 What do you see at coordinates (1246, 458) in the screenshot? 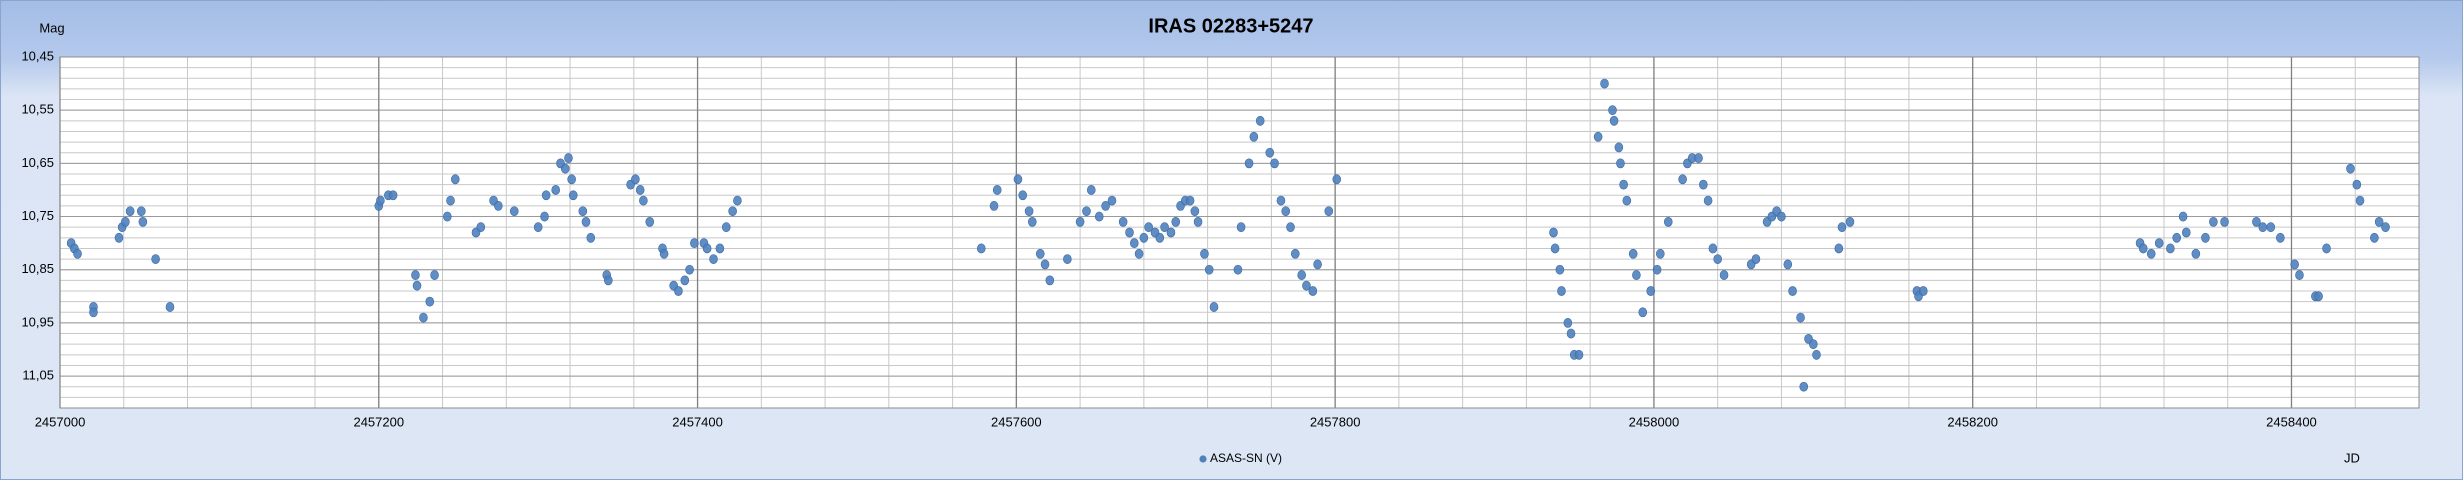
I see `legend-label: ASAS-SN (V)` at bounding box center [1246, 458].